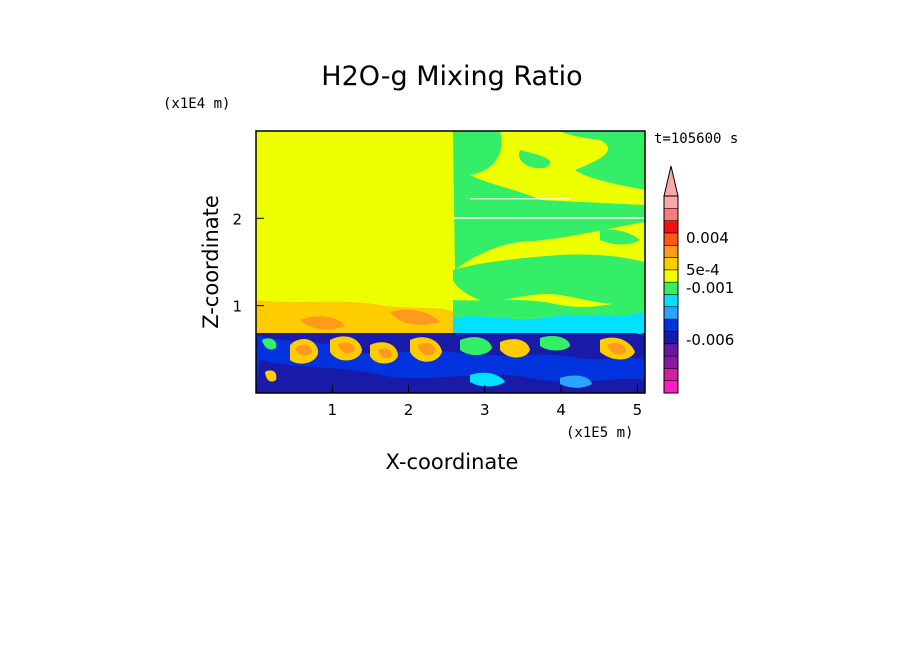  I want to click on colorbar-tick-label: 5e-4, so click(703, 270).